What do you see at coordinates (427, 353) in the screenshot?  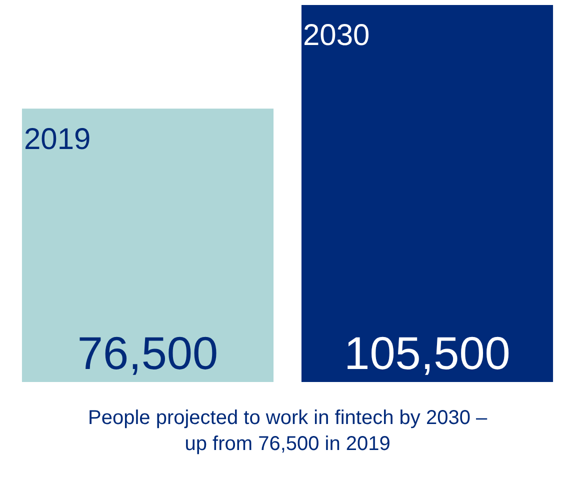 I see `data-label: 105,500` at bounding box center [427, 353].